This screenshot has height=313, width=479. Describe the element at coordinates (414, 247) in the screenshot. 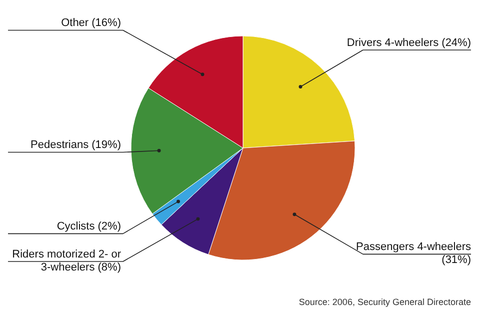

I see `slice-label: Passengers 4-wheelers` at that location.